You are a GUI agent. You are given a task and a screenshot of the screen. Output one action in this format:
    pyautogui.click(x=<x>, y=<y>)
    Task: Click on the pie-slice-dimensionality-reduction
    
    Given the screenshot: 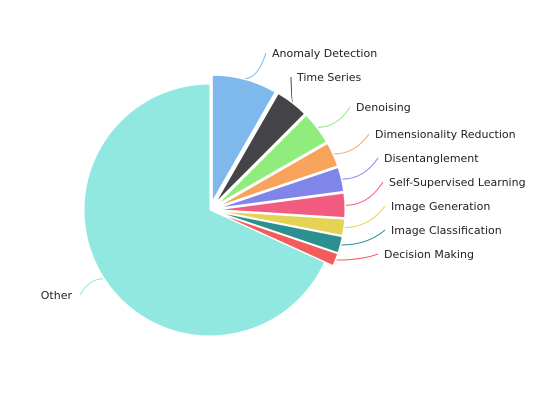 What is the action you would take?
    pyautogui.click(x=278, y=174)
    